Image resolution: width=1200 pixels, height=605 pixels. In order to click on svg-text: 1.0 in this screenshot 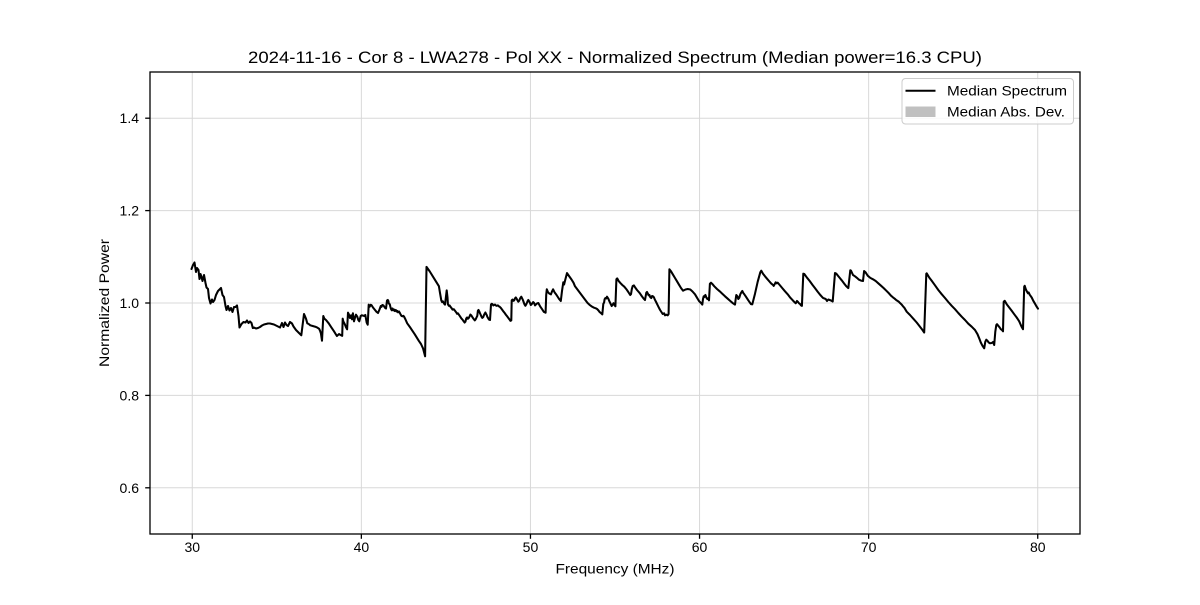, I will do `click(130, 303)`.